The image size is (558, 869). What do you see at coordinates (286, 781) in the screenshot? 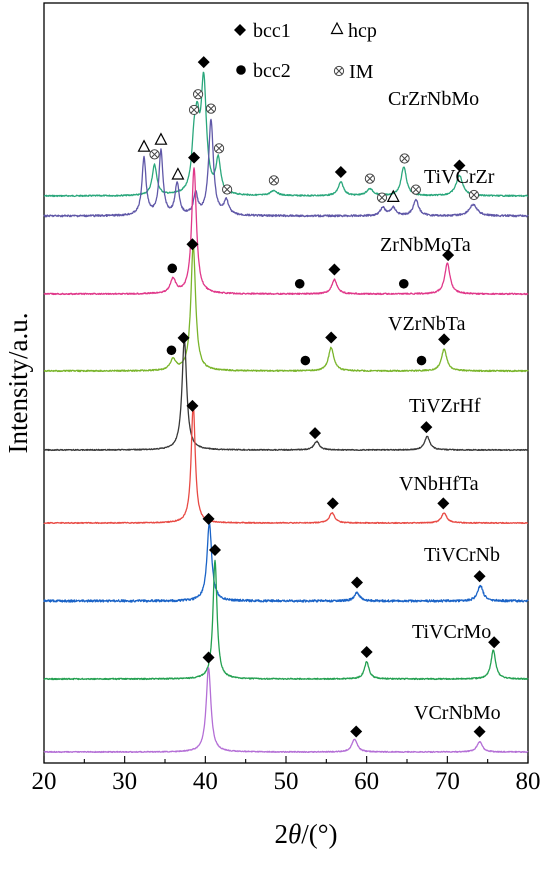
I see `x-tick-label-50: 50` at bounding box center [286, 781].